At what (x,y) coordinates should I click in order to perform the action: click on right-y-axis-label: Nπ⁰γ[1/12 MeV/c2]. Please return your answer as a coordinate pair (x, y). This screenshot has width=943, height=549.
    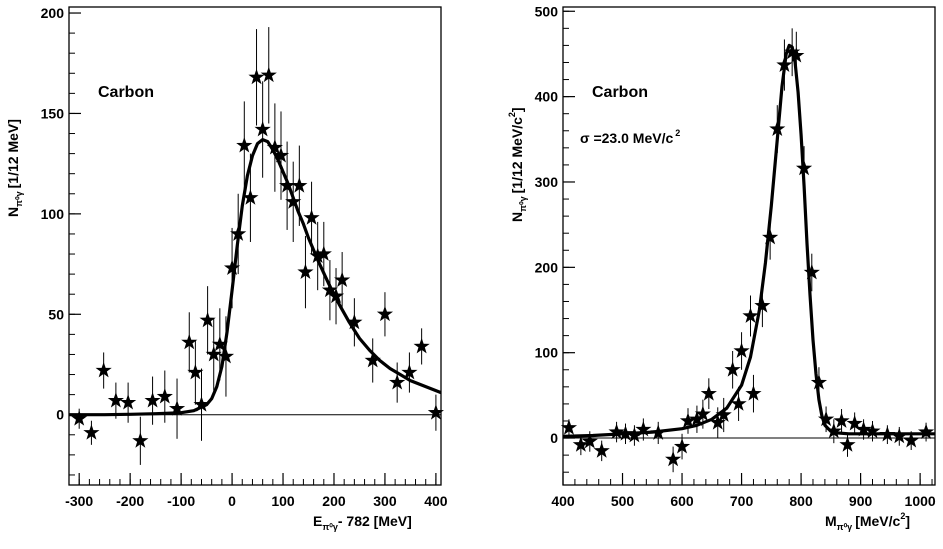
    Looking at the image, I should click on (517, 164).